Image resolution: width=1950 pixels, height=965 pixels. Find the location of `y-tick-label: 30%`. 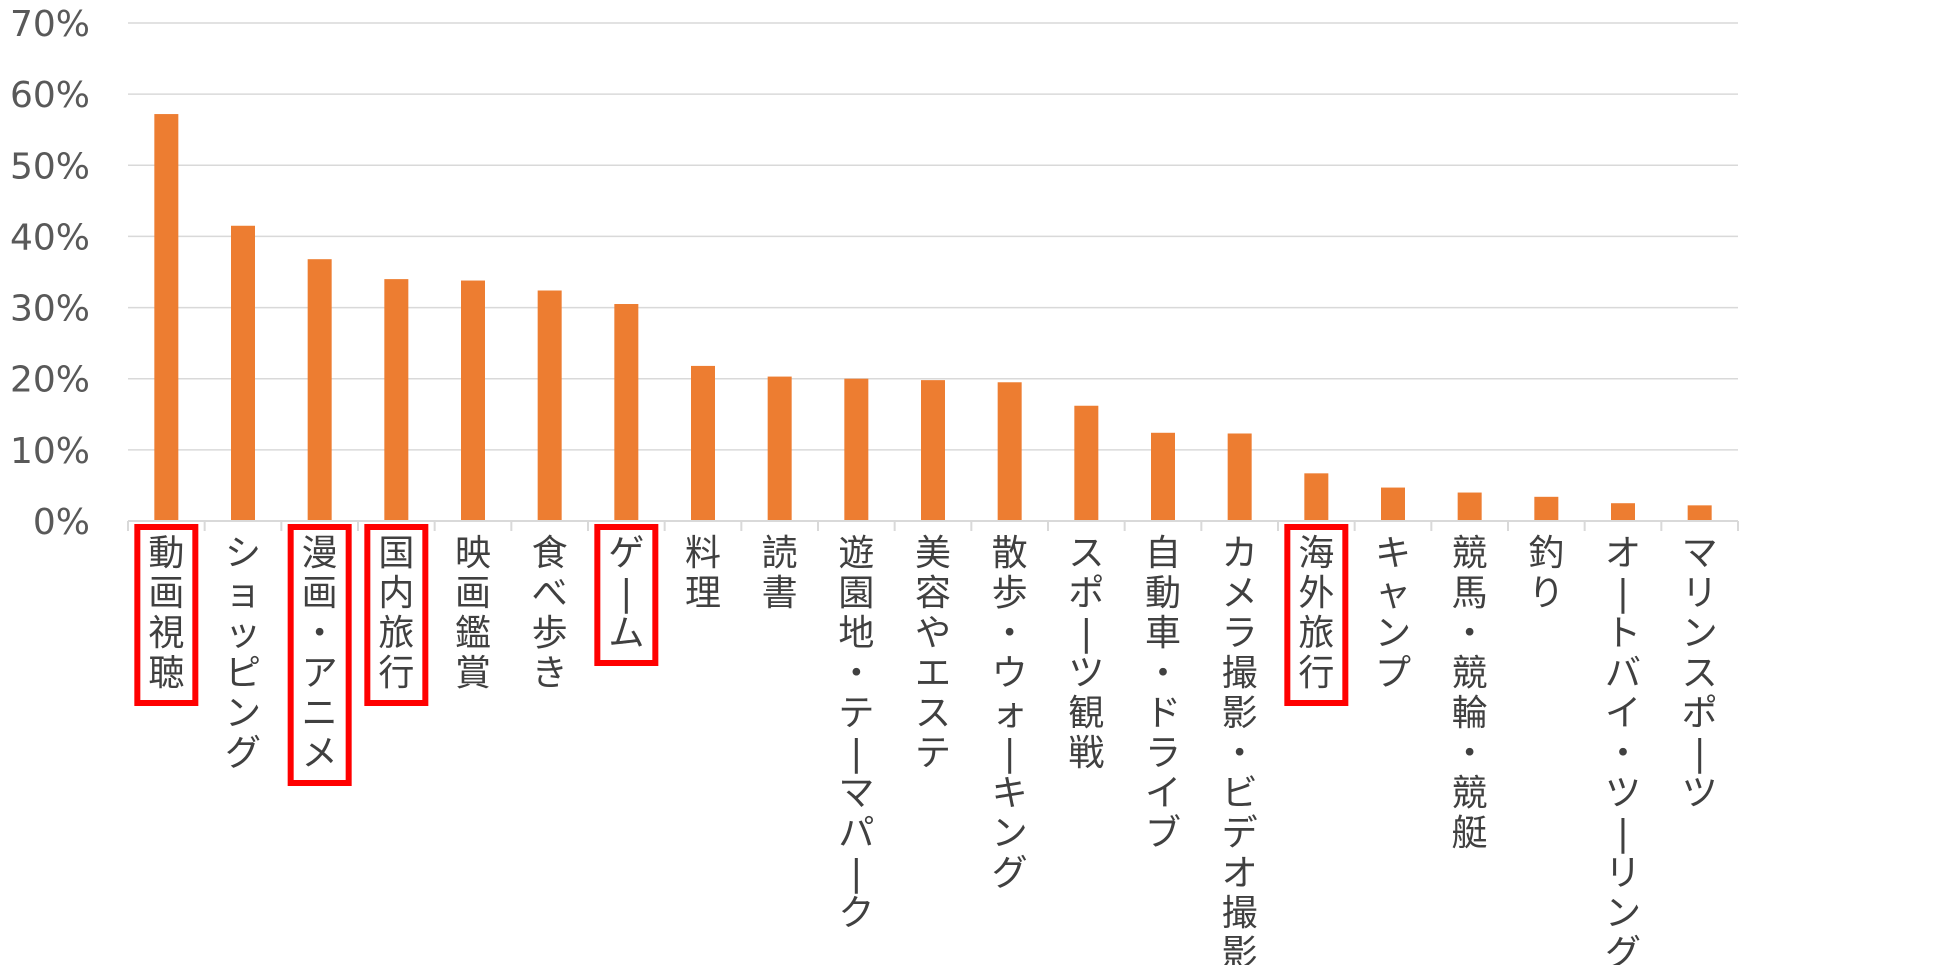

y-tick-label: 30% is located at coordinates (50, 309).